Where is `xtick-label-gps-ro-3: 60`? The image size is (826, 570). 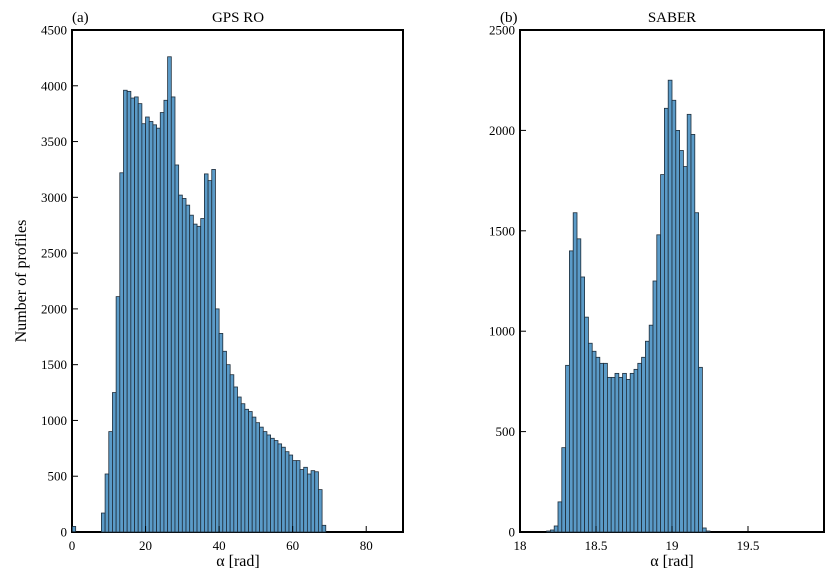
xtick-label-gps-ro-3: 60 is located at coordinates (292, 545).